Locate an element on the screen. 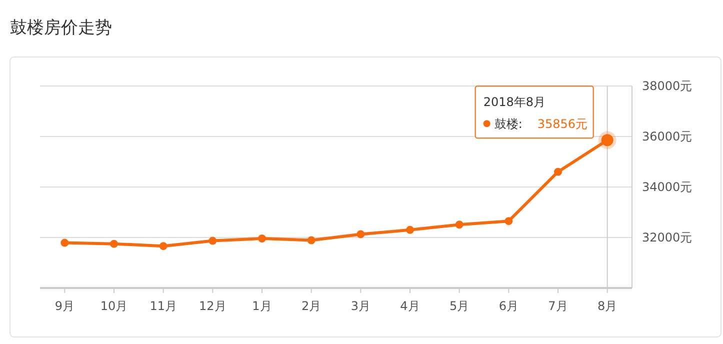 This screenshot has width=723, height=344. y-tick-label: 38000元 is located at coordinates (667, 86).